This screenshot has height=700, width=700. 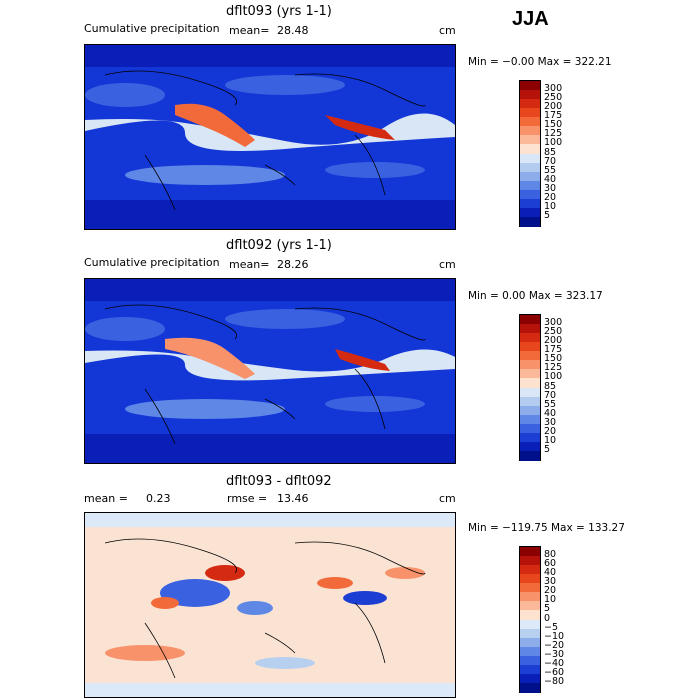 What do you see at coordinates (247, 498) in the screenshot?
I see `panel-3-rmse-label: rmse =` at bounding box center [247, 498].